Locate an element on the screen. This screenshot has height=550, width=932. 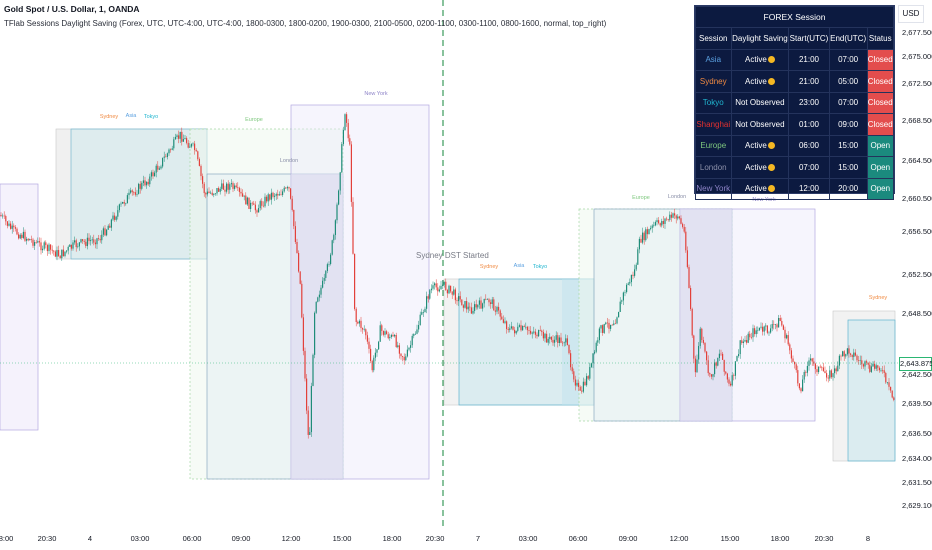
end-time-cell: 15:00 is located at coordinates (848, 145).